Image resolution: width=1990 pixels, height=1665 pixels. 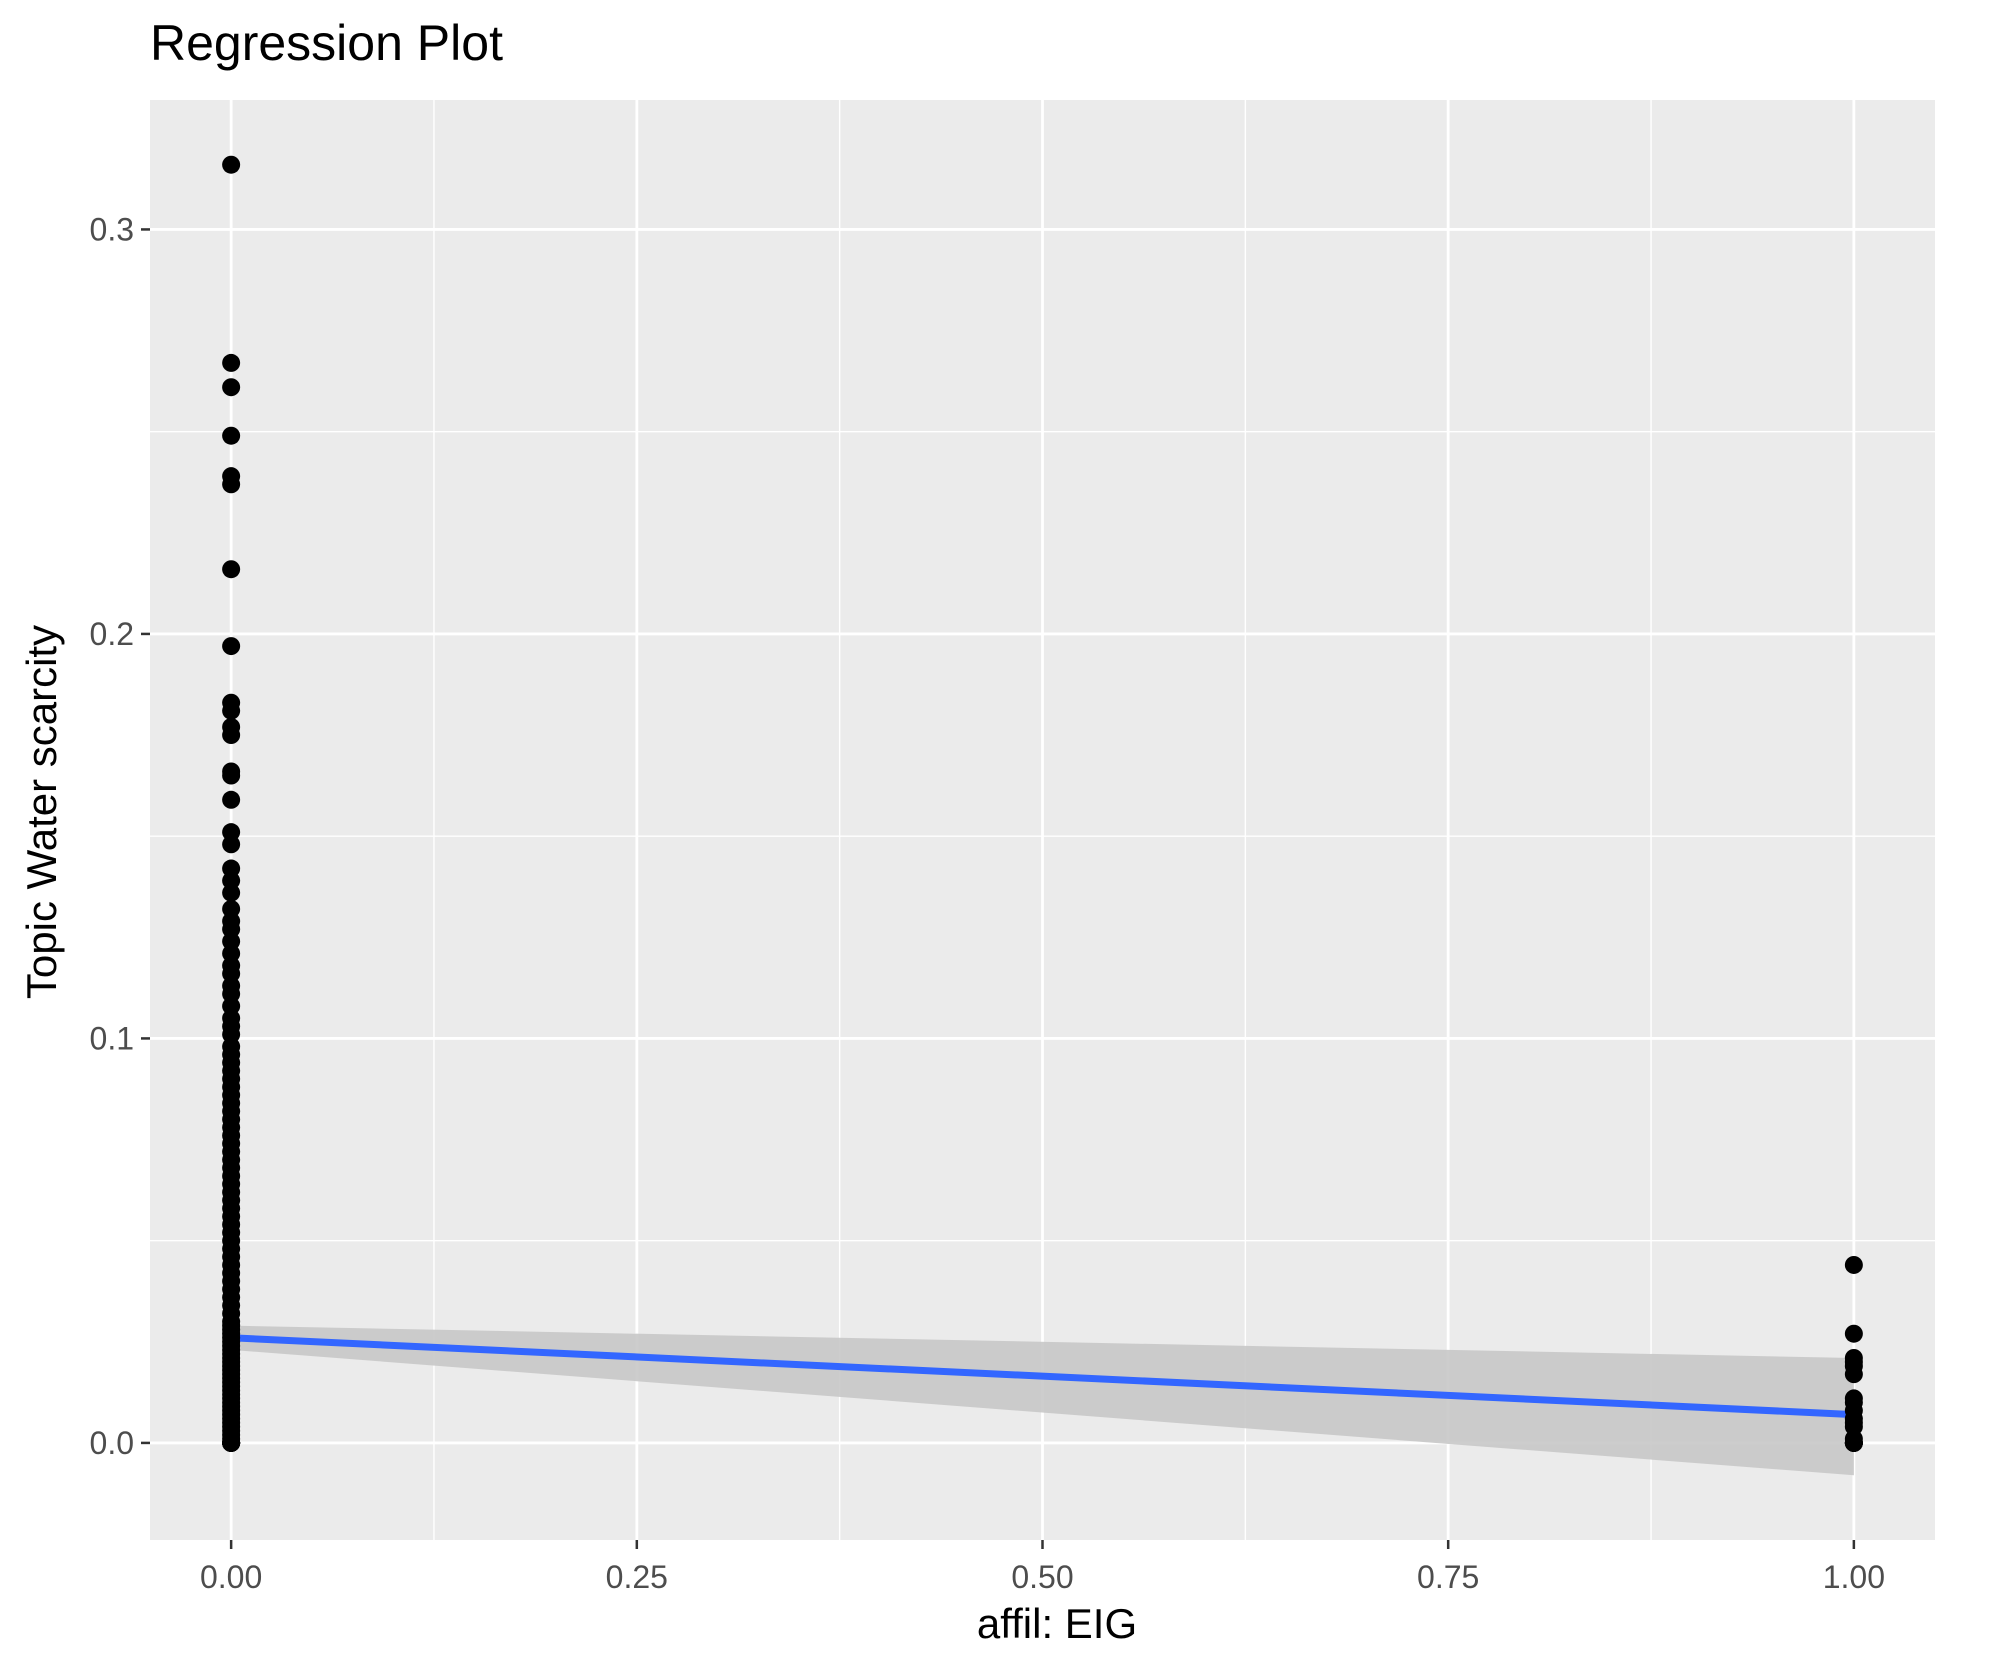 What do you see at coordinates (231, 1577) in the screenshot?
I see `x-tick-label: 0.00` at bounding box center [231, 1577].